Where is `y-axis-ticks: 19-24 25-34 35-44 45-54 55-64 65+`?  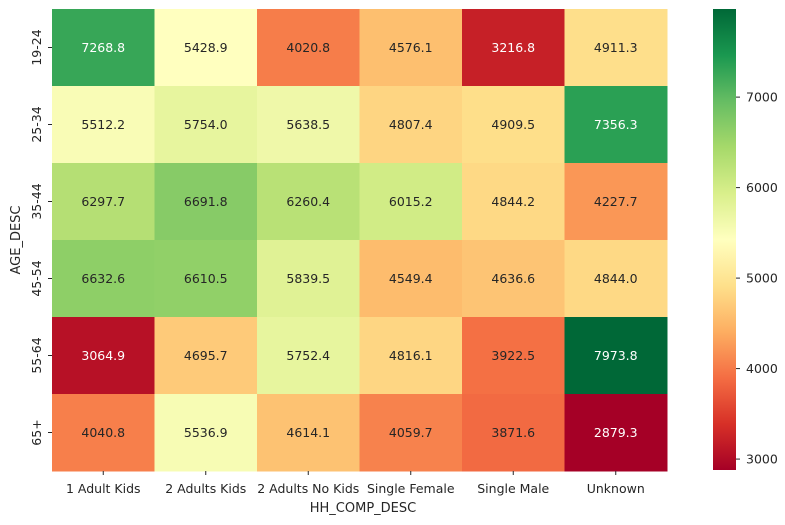 y-axis-ticks: 19-24 25-34 35-44 45-54 55-64 65+ is located at coordinates (40, 237).